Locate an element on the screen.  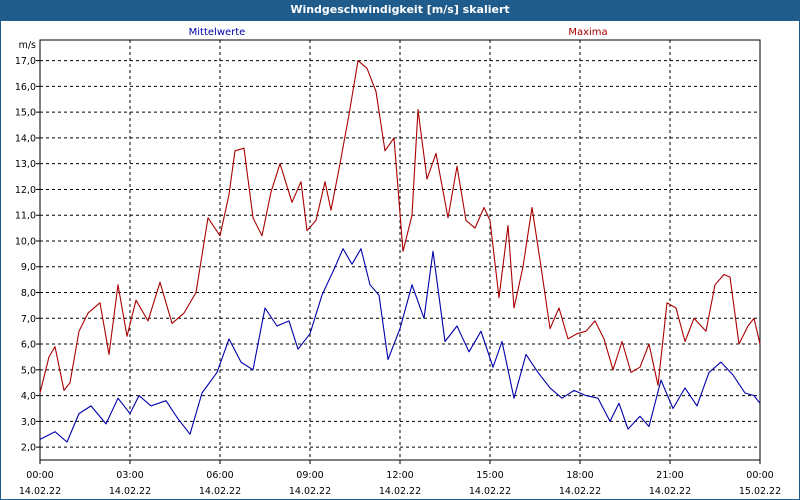
y-tick-label: 2,0 is located at coordinates (28, 448).